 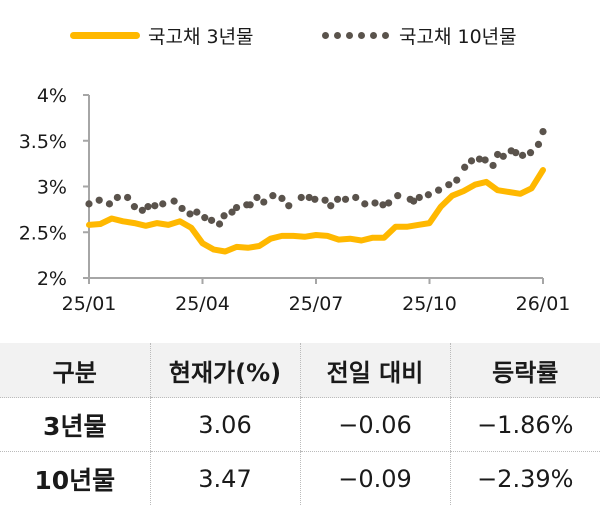 I want to click on table-row: 3년물 3.06 −0.06 −1.86%, so click(x=300, y=425).